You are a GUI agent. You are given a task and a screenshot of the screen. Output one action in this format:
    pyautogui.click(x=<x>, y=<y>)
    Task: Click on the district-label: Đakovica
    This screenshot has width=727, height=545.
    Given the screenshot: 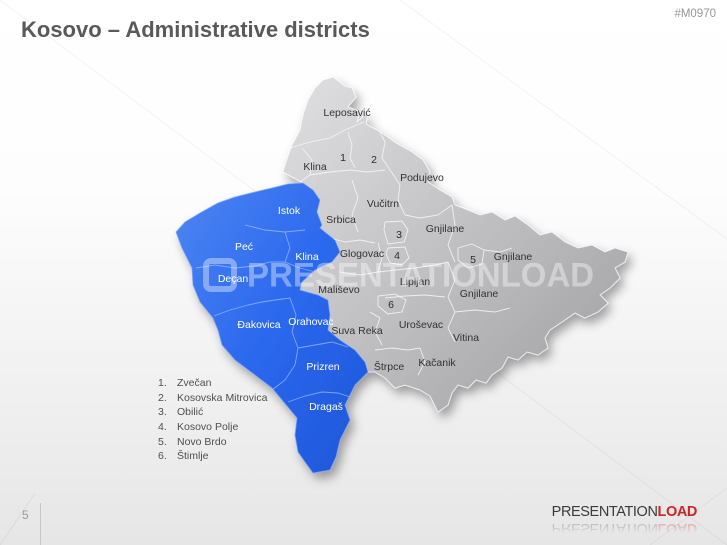 What is the action you would take?
    pyautogui.click(x=258, y=325)
    